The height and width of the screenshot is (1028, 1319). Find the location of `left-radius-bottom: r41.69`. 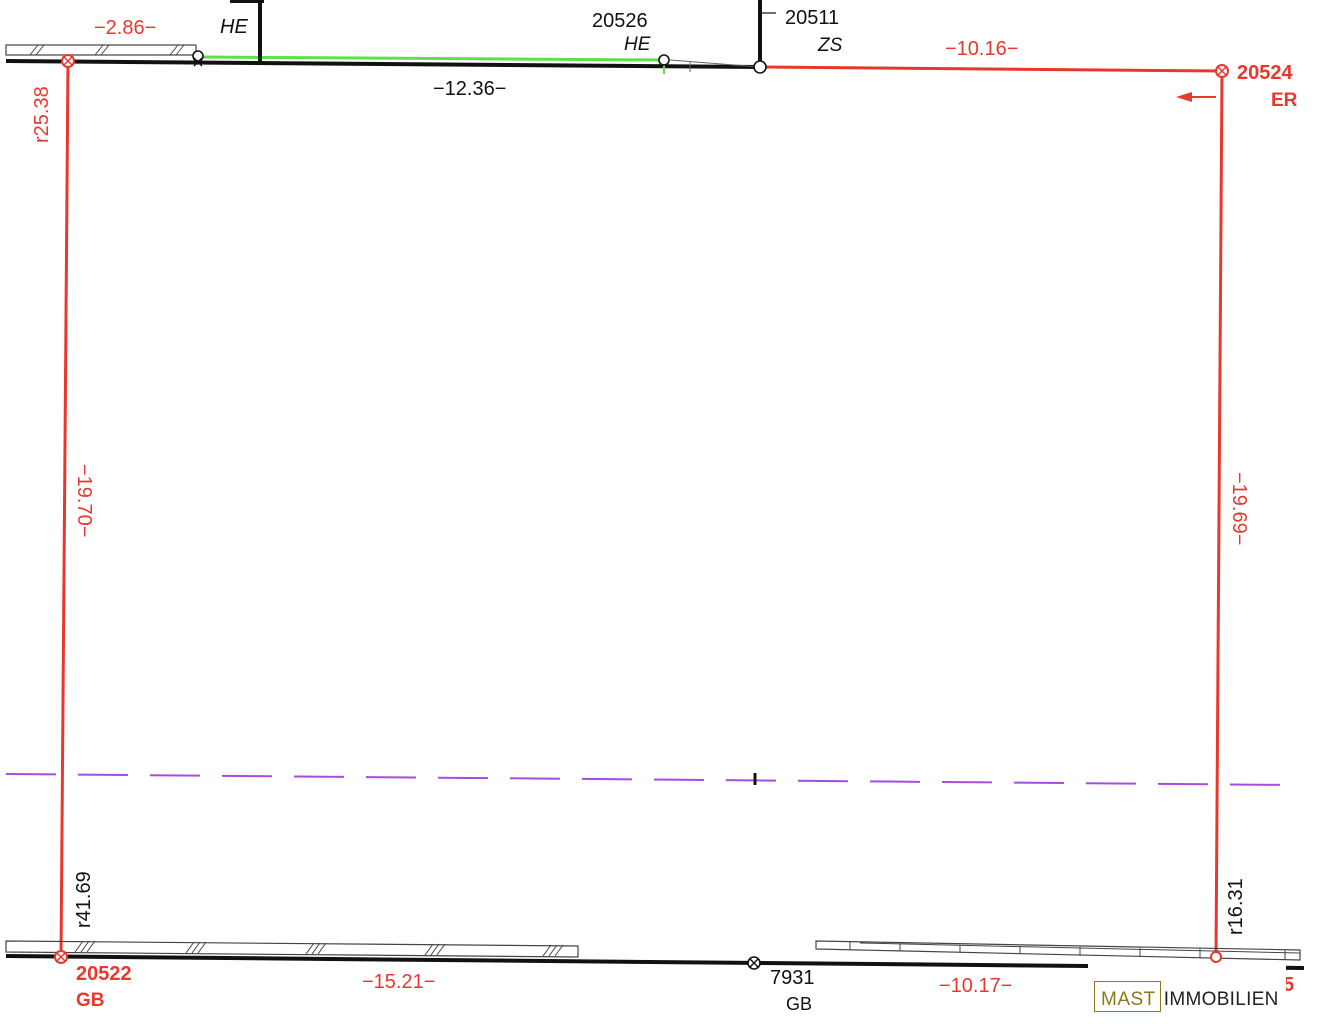

left-radius-bottom: r41.69 is located at coordinates (84, 899).